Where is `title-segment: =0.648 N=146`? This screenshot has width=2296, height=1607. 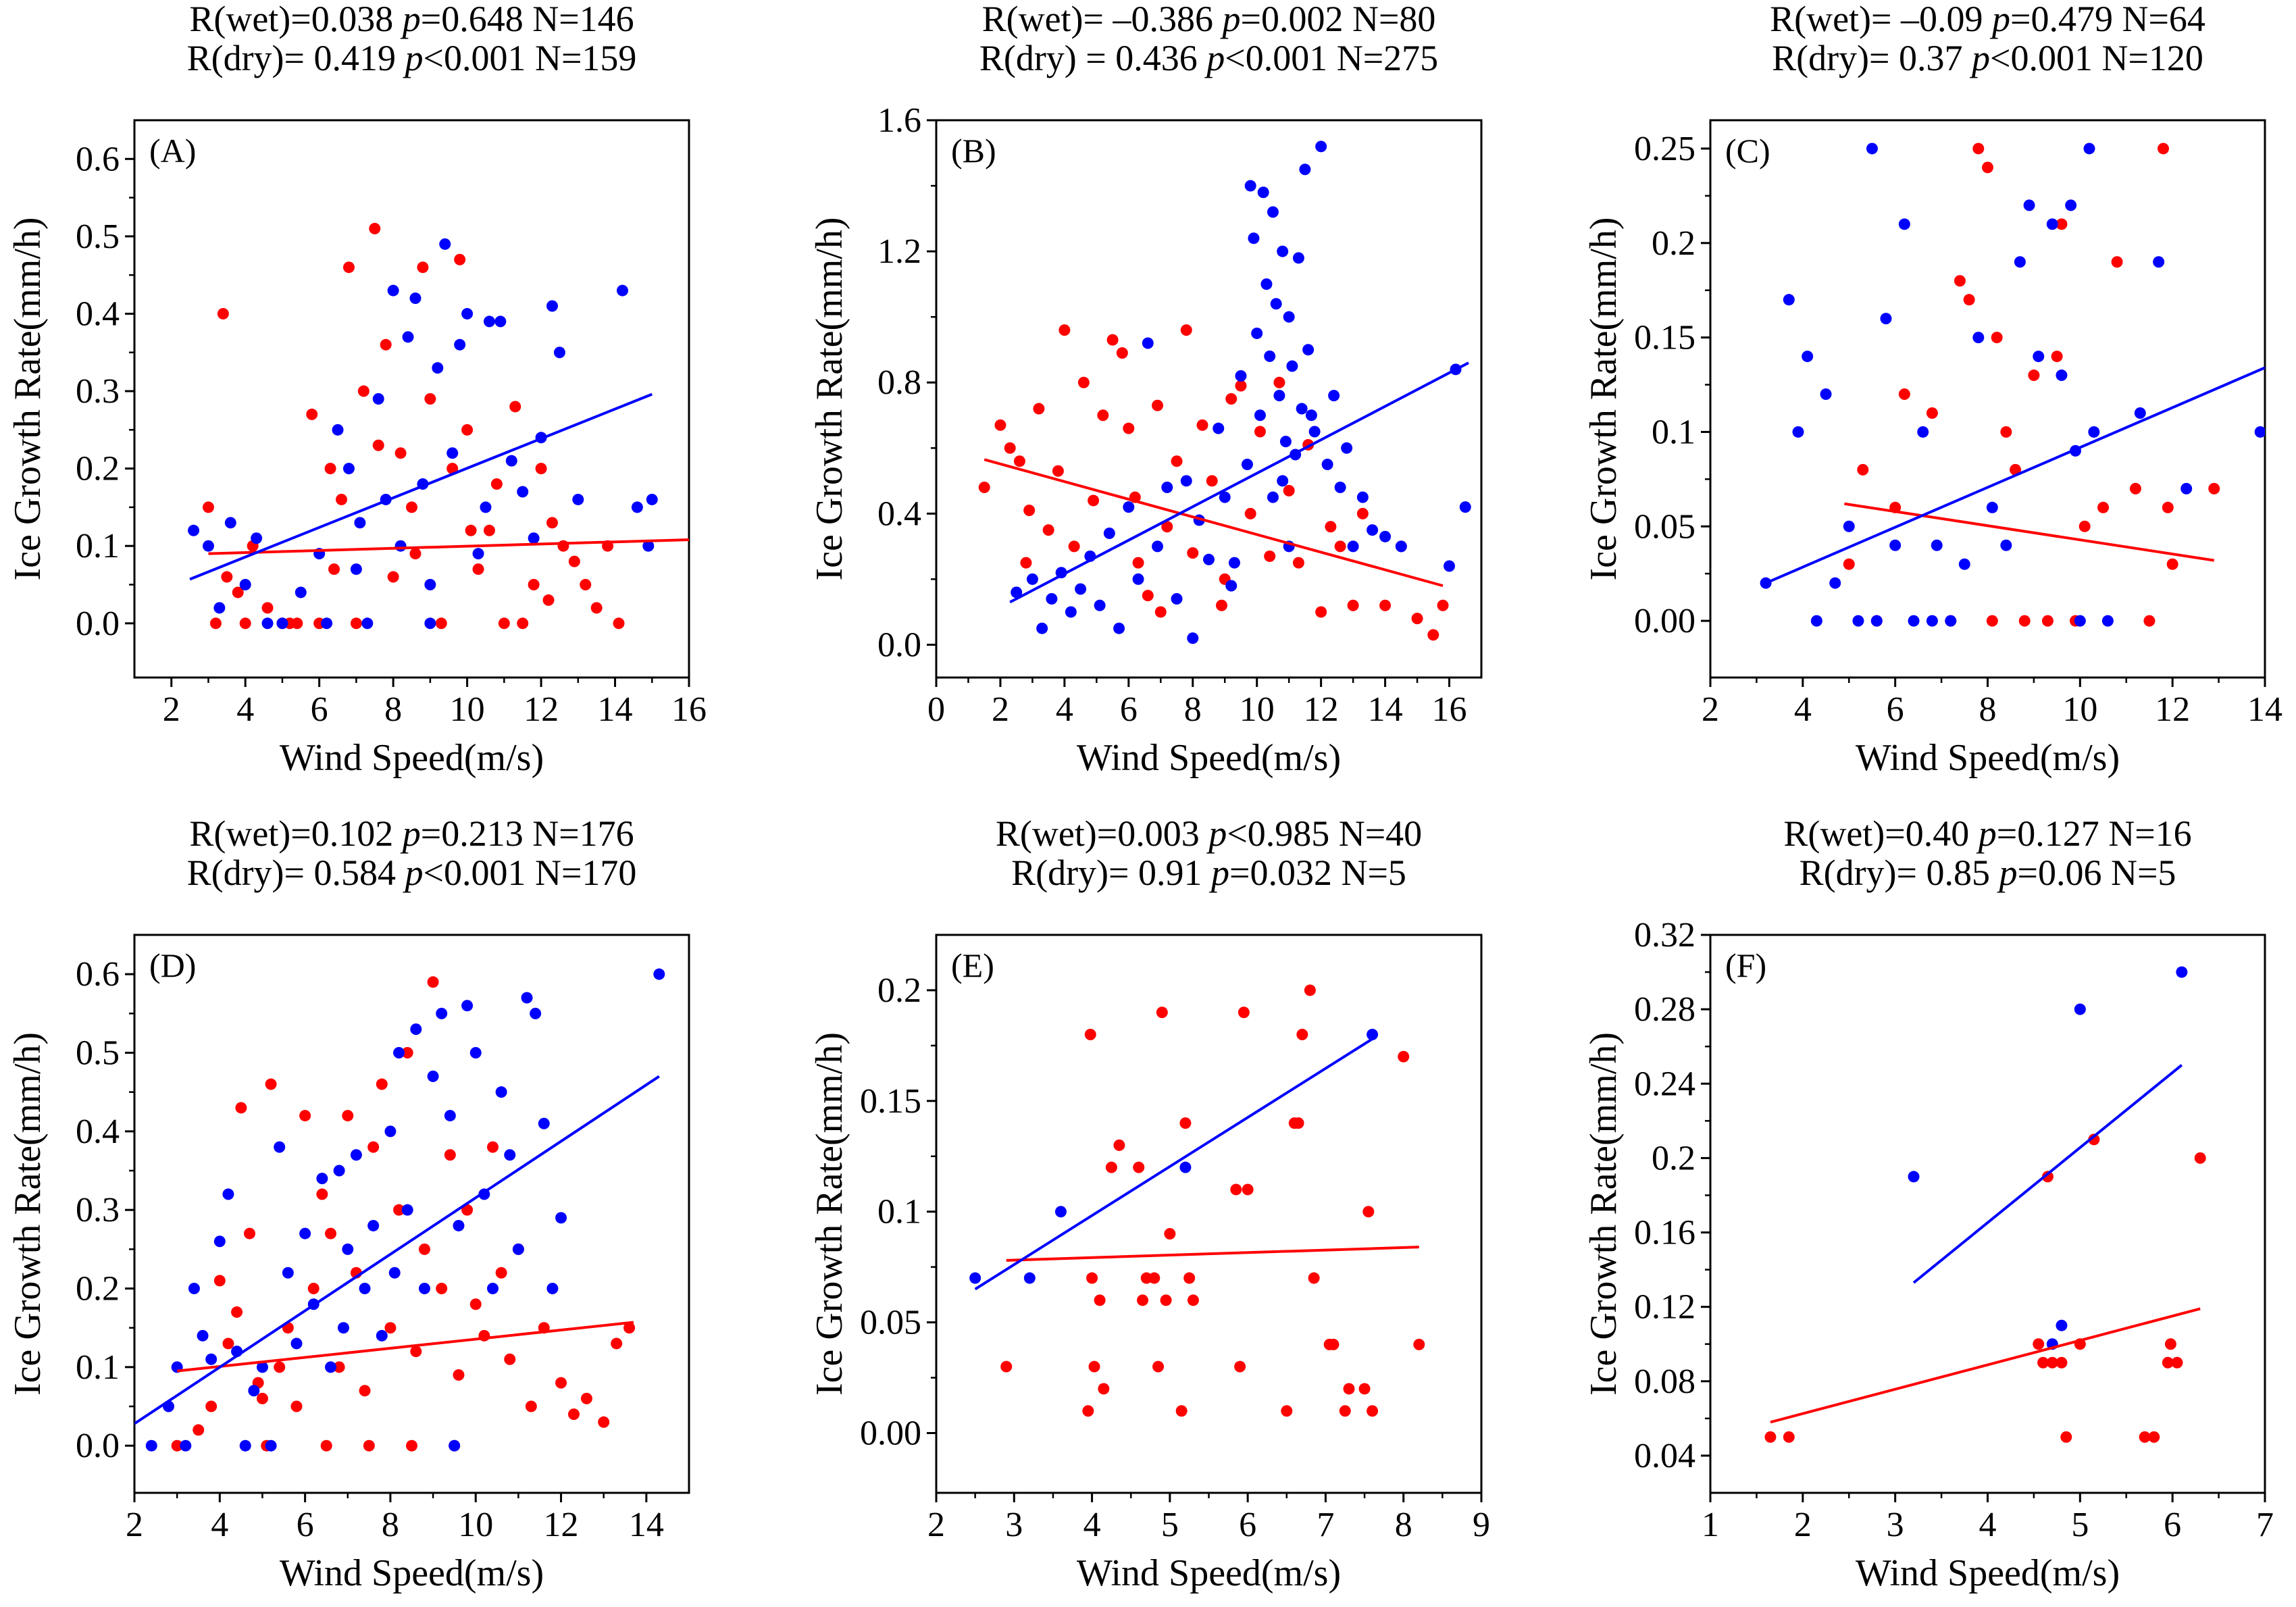 title-segment: =0.648 N=146 is located at coordinates (527, 19).